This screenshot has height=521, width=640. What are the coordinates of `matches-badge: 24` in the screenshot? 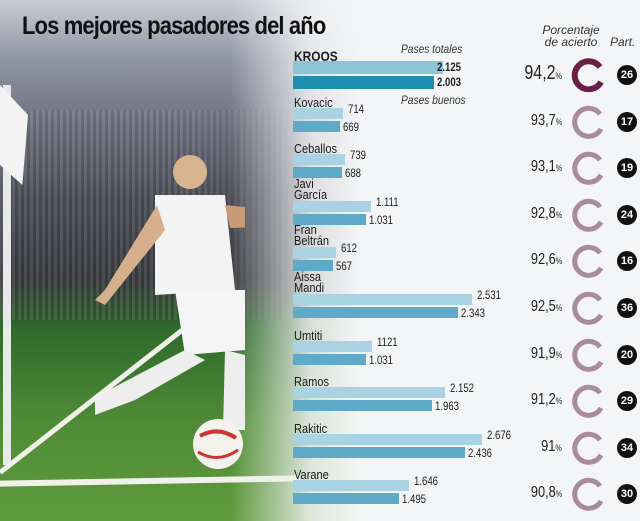 It's located at (627, 214).